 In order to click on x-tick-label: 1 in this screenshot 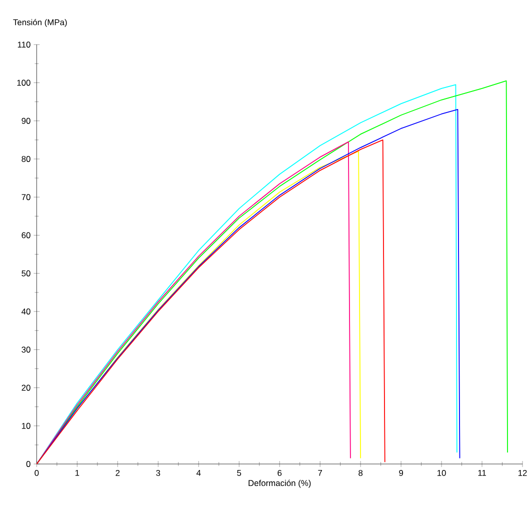, I will do `click(77, 473)`.